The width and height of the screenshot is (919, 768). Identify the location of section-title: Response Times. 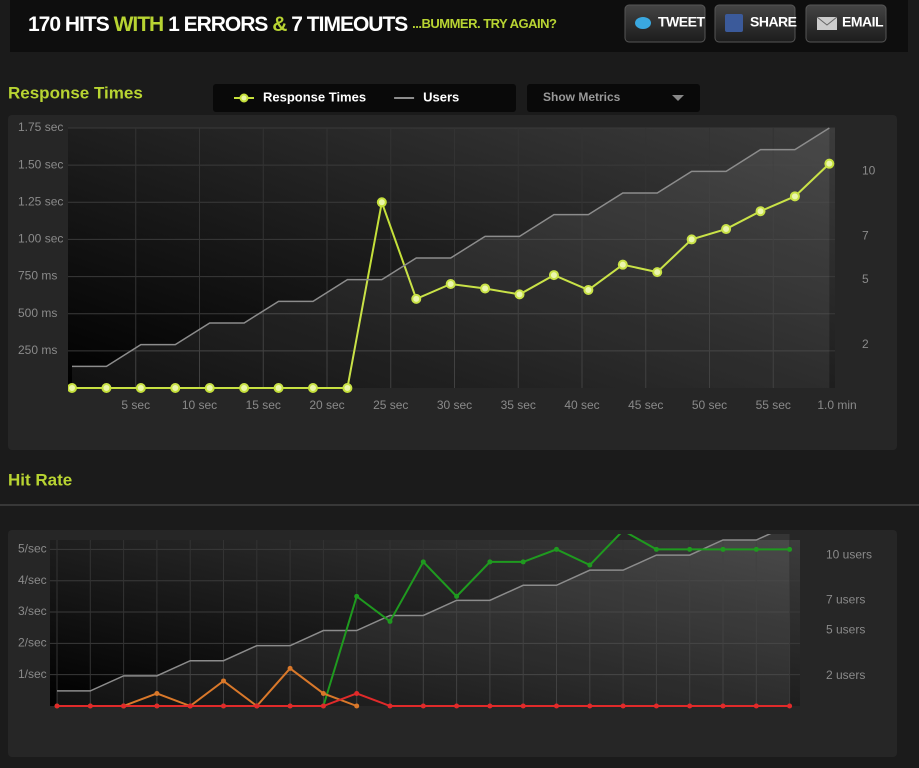
(75, 92).